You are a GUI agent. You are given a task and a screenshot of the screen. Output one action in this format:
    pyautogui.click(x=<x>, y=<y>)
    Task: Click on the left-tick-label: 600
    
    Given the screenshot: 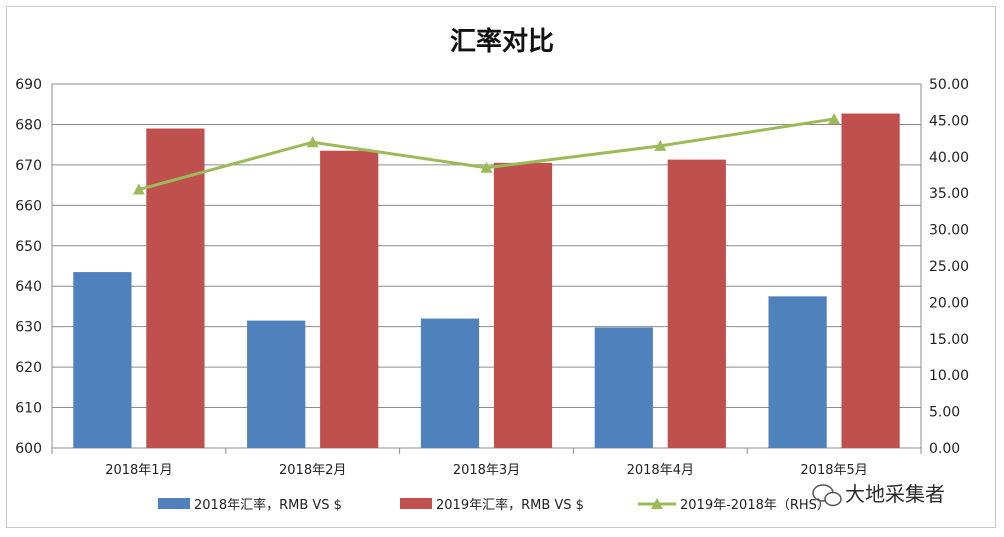 What is the action you would take?
    pyautogui.click(x=28, y=449)
    